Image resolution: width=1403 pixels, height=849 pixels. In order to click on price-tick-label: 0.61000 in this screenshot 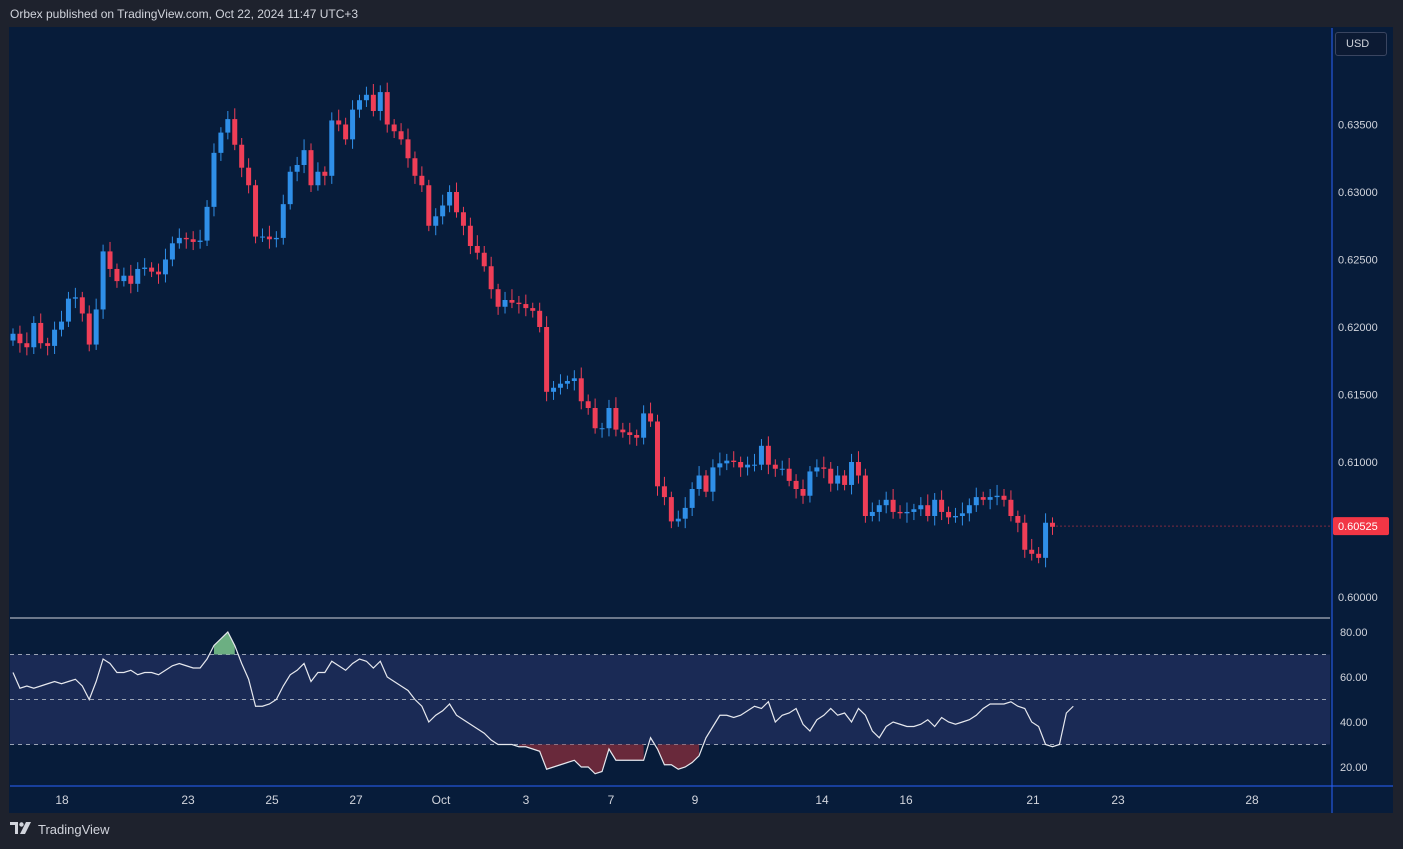, I will do `click(1358, 463)`.